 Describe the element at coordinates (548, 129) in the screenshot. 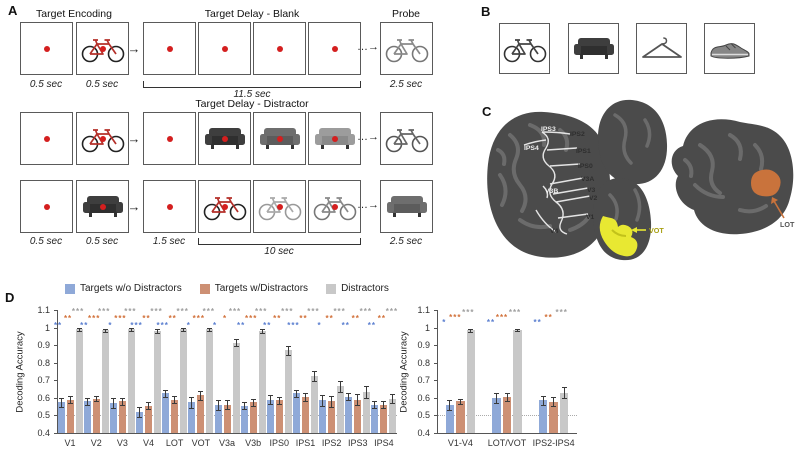

I see `roi-label-IPS3: IPS3` at that location.